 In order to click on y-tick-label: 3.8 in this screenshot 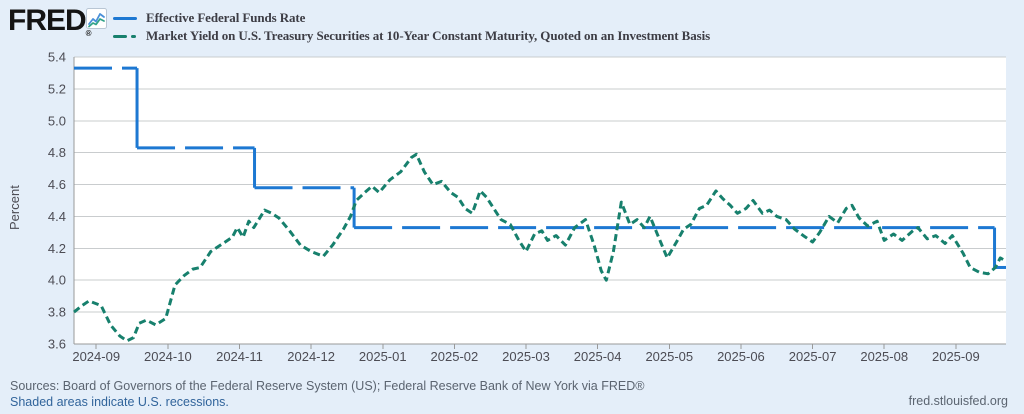, I will do `click(57, 312)`.